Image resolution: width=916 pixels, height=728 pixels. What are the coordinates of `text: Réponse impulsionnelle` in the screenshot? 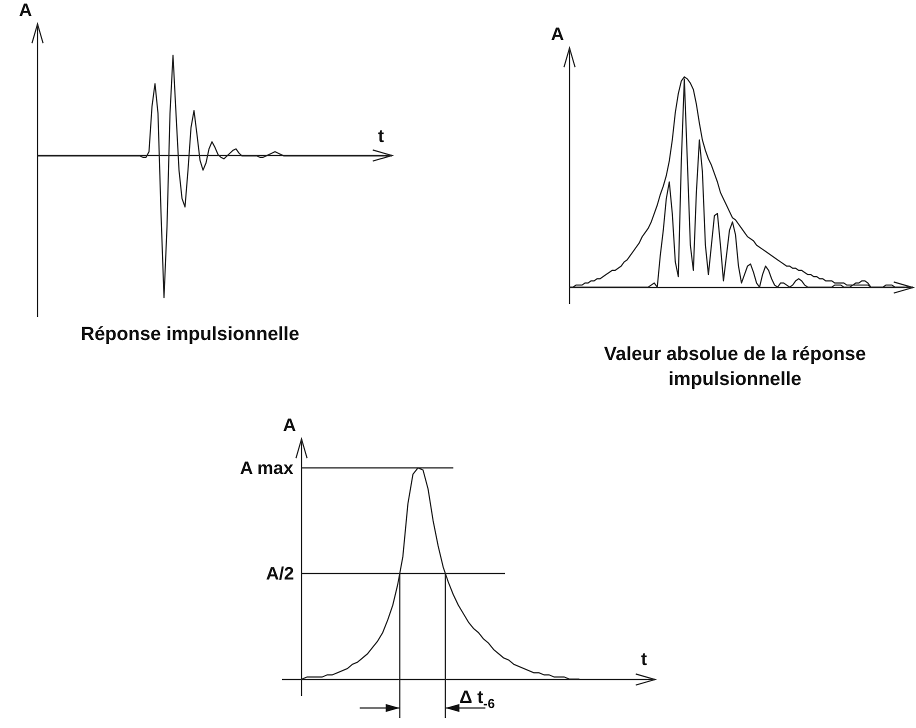 It's located at (190, 335).